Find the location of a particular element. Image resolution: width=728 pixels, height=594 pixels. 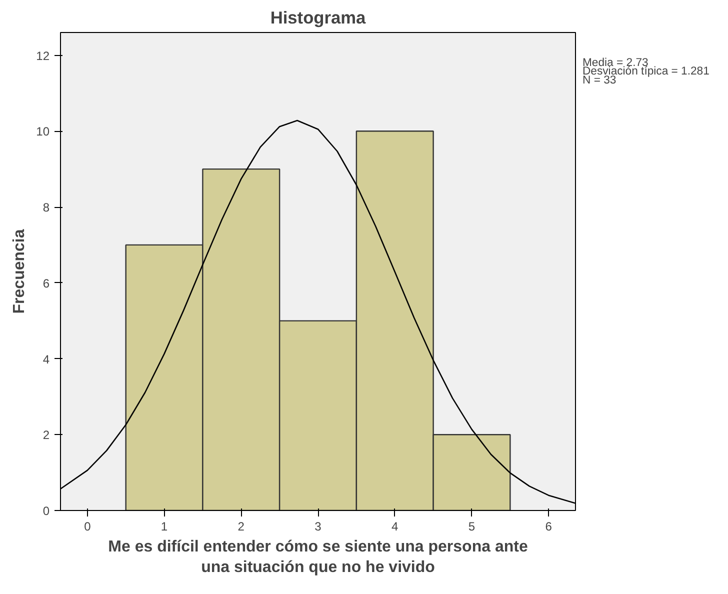

y-tick-label: 8 is located at coordinates (46, 207).